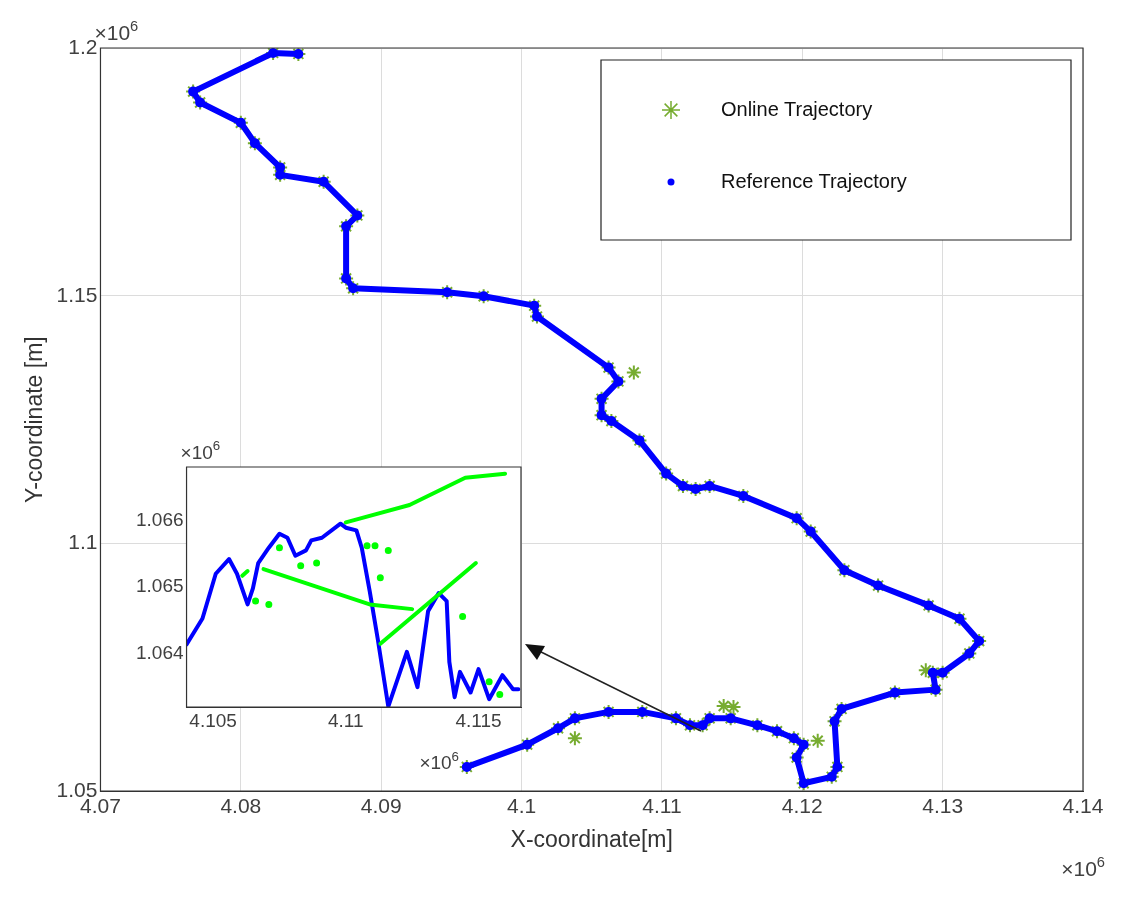  I want to click on y-axis-title: Y-coordinate [m], so click(34, 419).